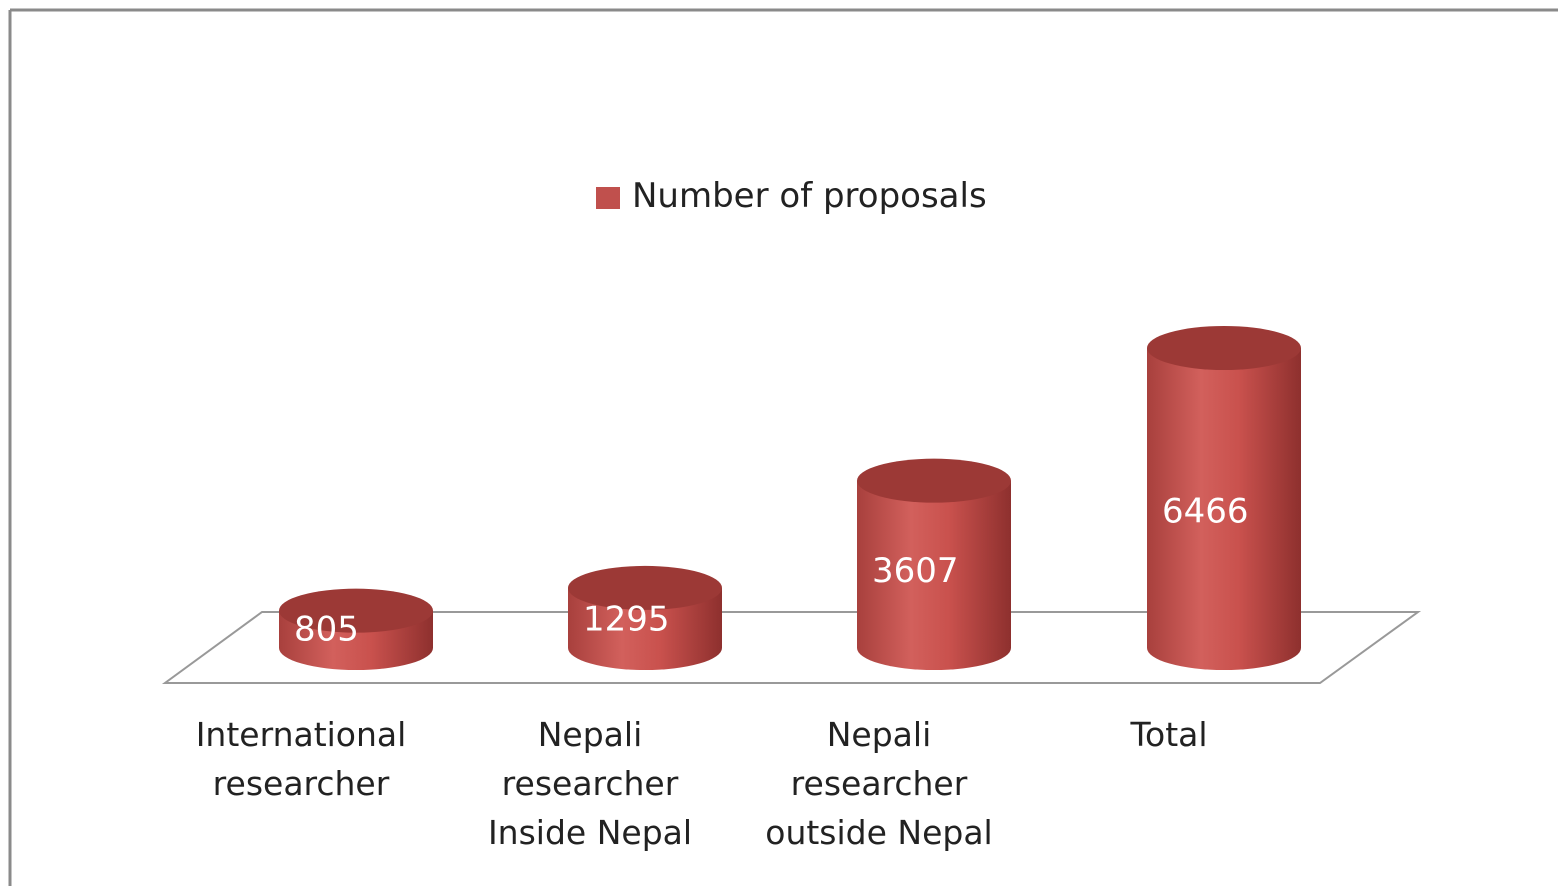 This screenshot has height=886, width=1558. What do you see at coordinates (608, 198) in the screenshot?
I see `legend-swatch` at bounding box center [608, 198].